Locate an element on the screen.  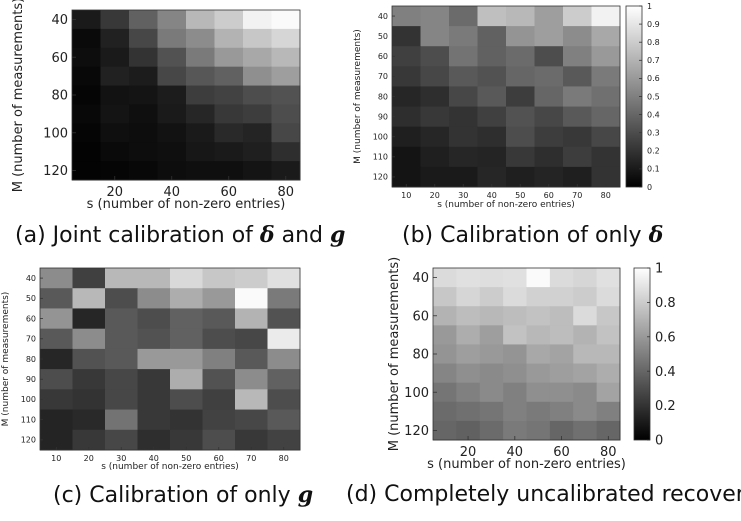
colorbar-d-tick-label-0.2: 0.2 is located at coordinates (665, 406).